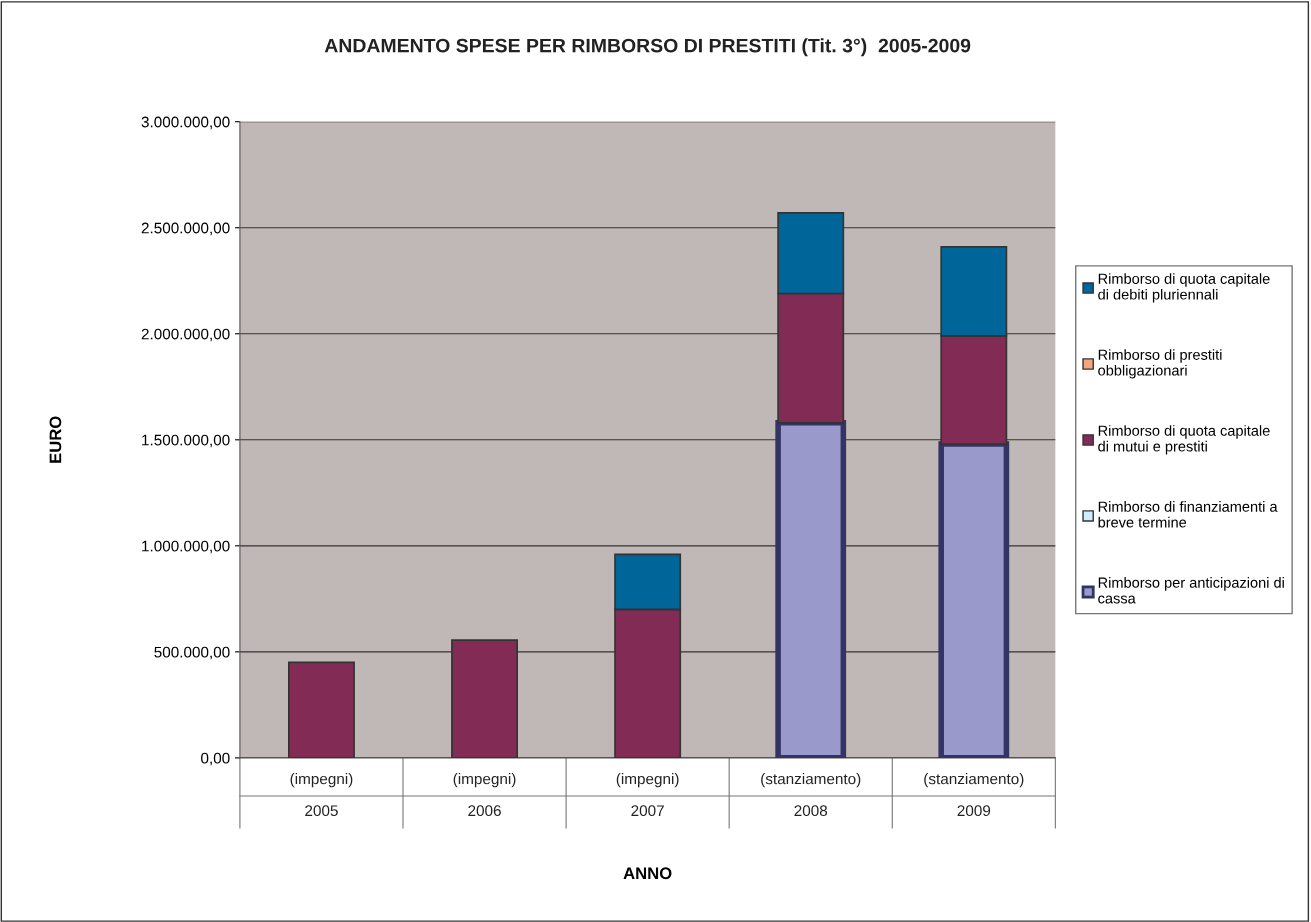 The width and height of the screenshot is (1311, 922). Describe the element at coordinates (186, 547) in the screenshot. I see `y-tick-label: 1.000.000,00` at that location.